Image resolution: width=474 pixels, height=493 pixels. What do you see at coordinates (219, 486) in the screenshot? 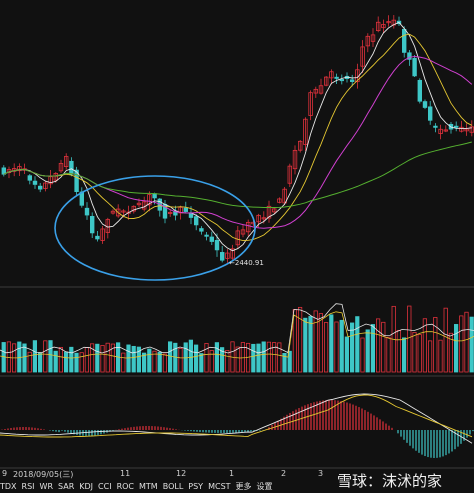
I see `tab-mcst: MCST` at bounding box center [219, 486].